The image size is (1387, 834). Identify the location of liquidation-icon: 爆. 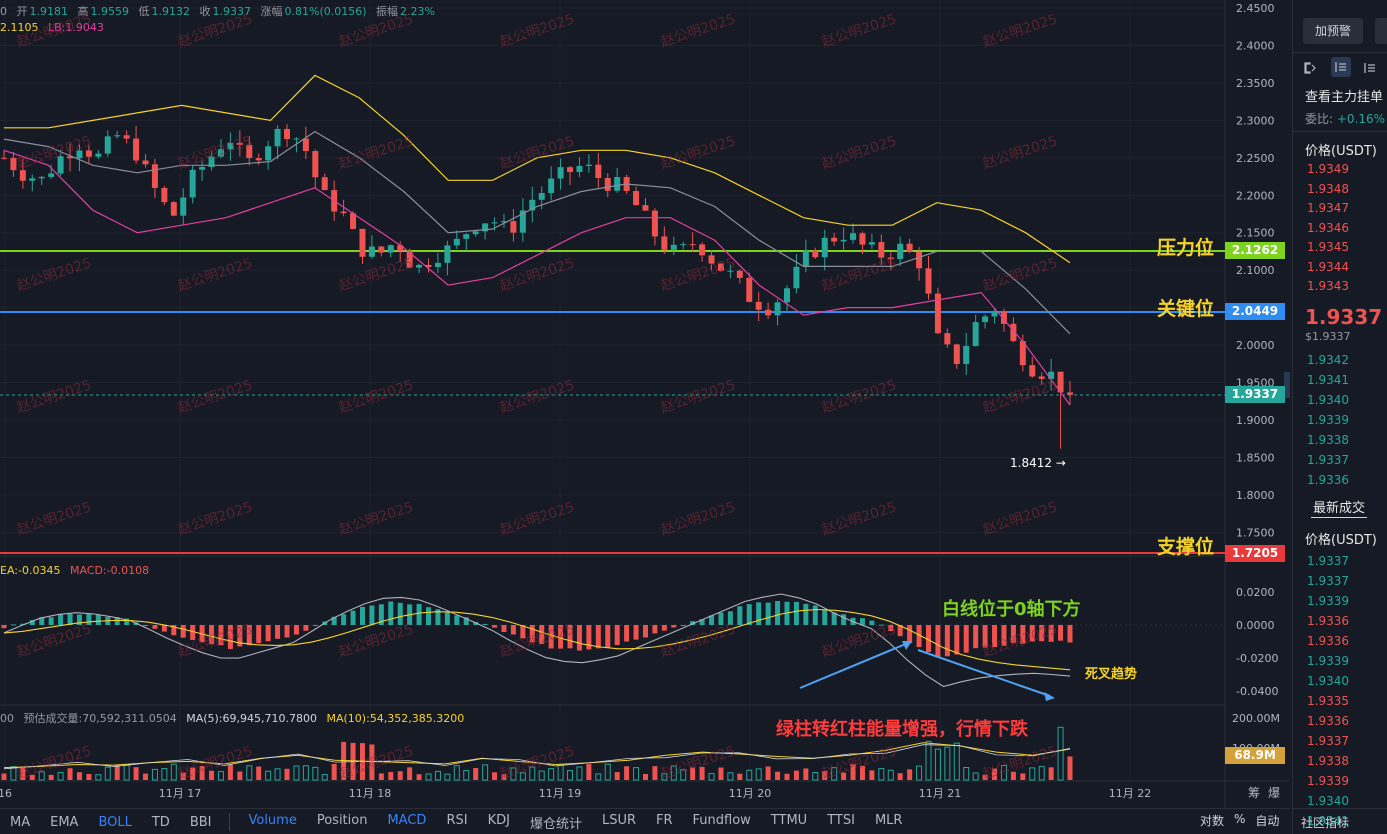
(1274, 793).